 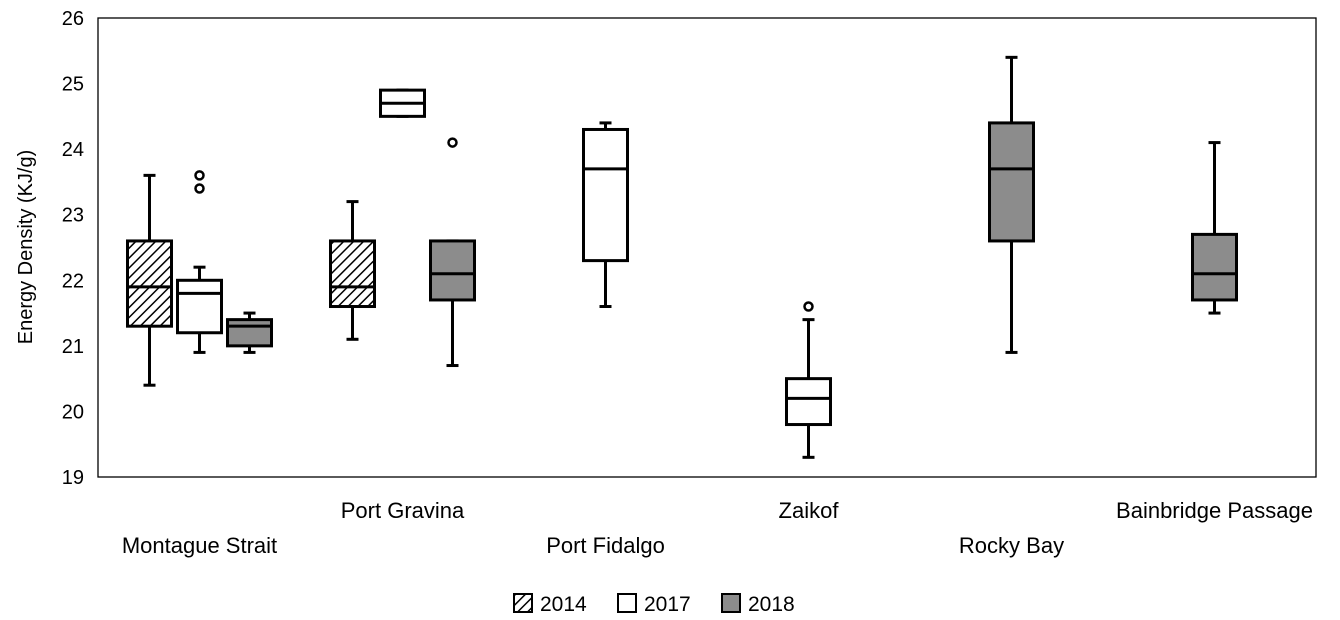 I want to click on y-tick-label: 22, so click(x=73, y=281).